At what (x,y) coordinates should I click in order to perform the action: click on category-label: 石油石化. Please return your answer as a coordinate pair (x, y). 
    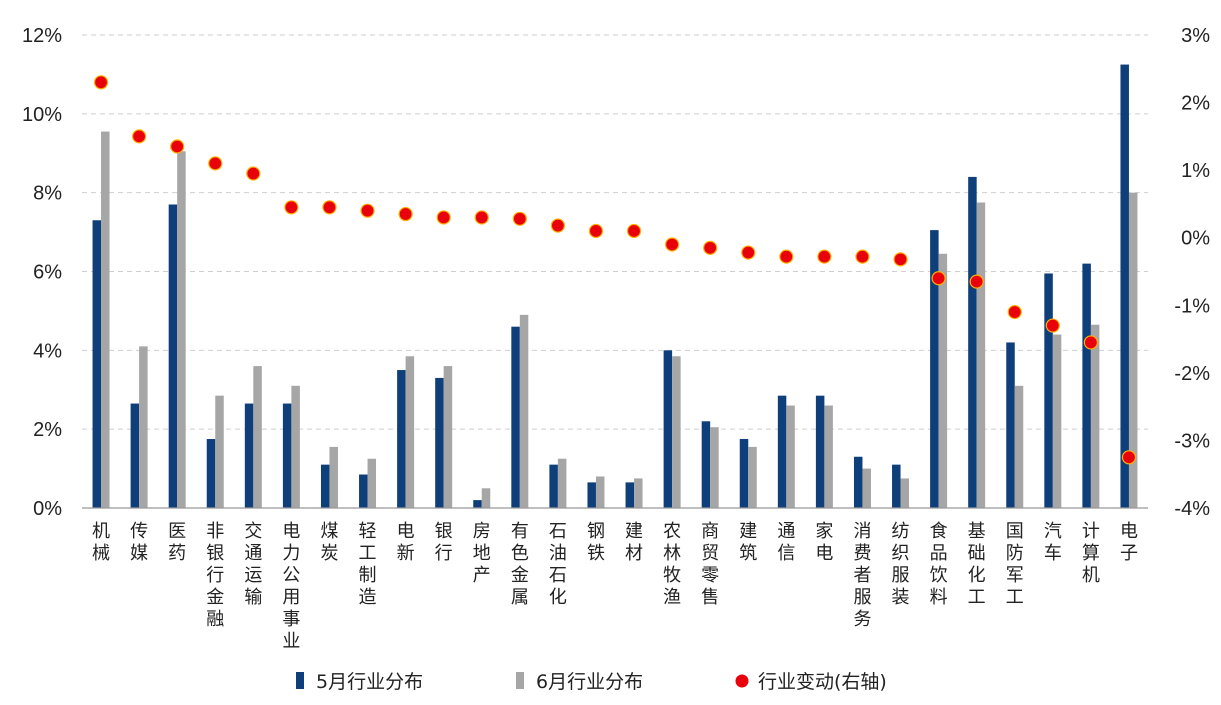
    Looking at the image, I should click on (558, 564).